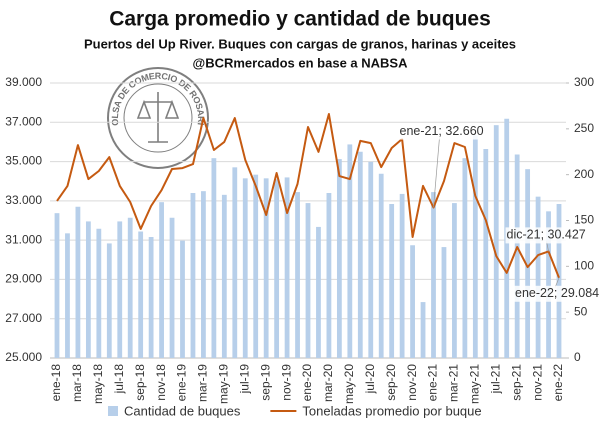  What do you see at coordinates (23, 200) in the screenshot?
I see `y-tick-label: 33.000` at bounding box center [23, 200].